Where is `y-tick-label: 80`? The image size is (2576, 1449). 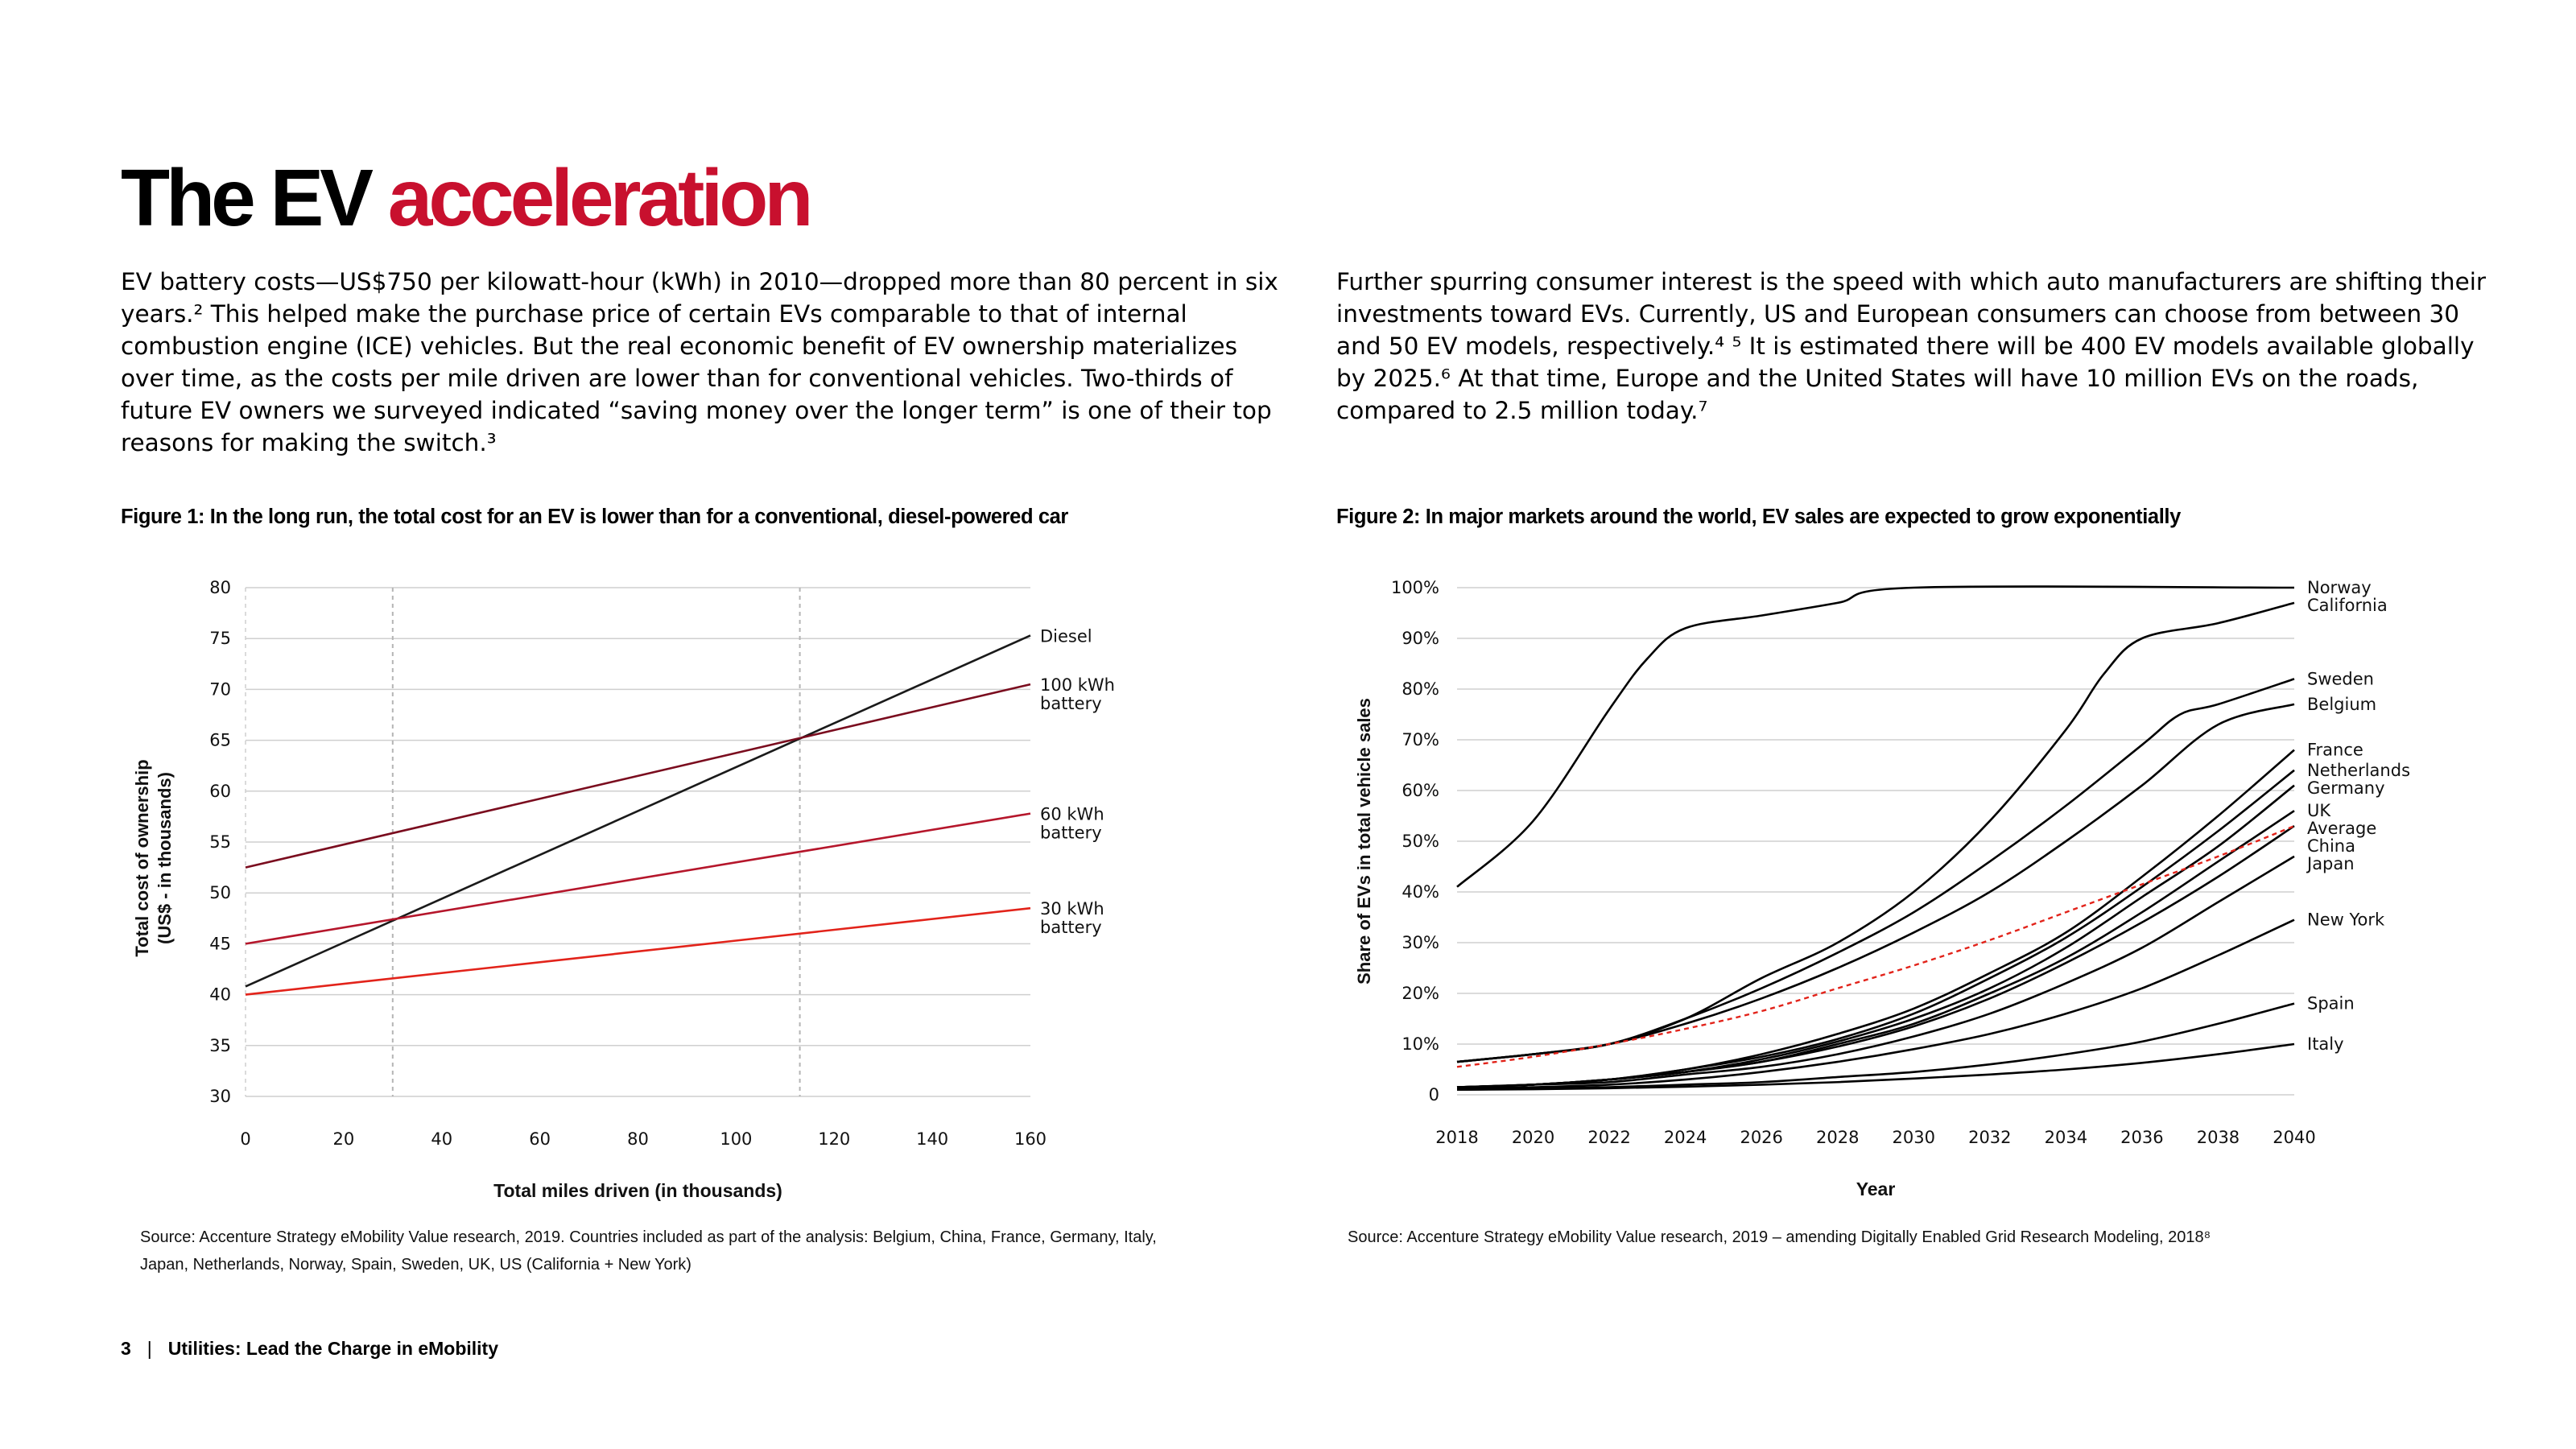
y-tick-label: 80 is located at coordinates (220, 587).